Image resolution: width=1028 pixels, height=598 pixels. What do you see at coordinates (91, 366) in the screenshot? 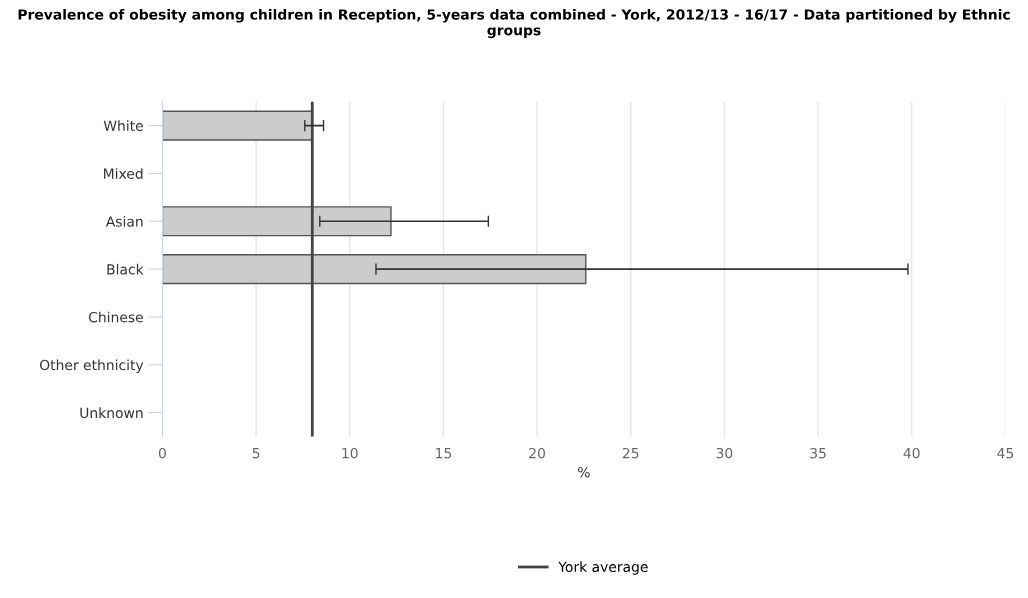
I see `y-tick-label: Other ethnicity` at bounding box center [91, 366].